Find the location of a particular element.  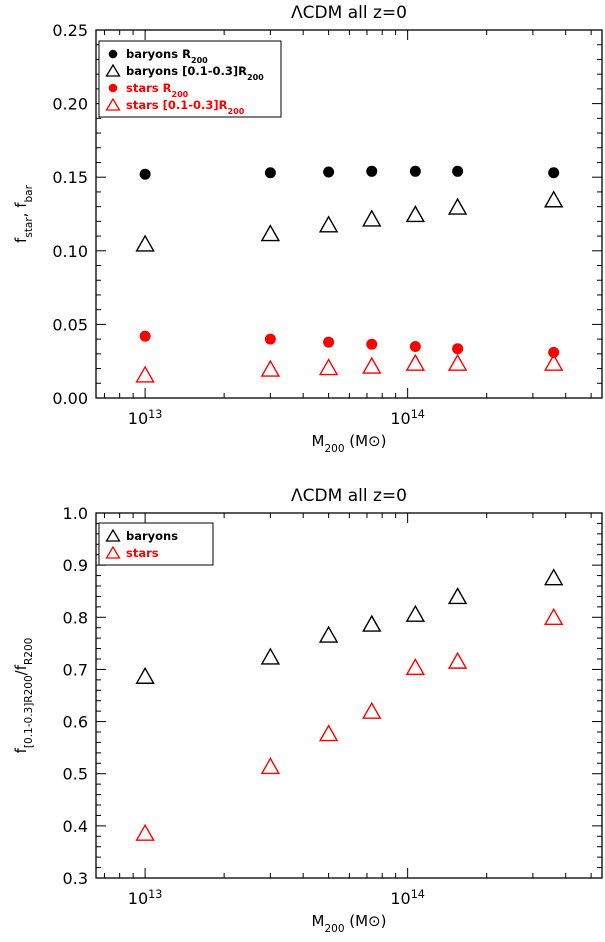

legend-label: stars [0.1-0.3]R200 is located at coordinates (185, 107).